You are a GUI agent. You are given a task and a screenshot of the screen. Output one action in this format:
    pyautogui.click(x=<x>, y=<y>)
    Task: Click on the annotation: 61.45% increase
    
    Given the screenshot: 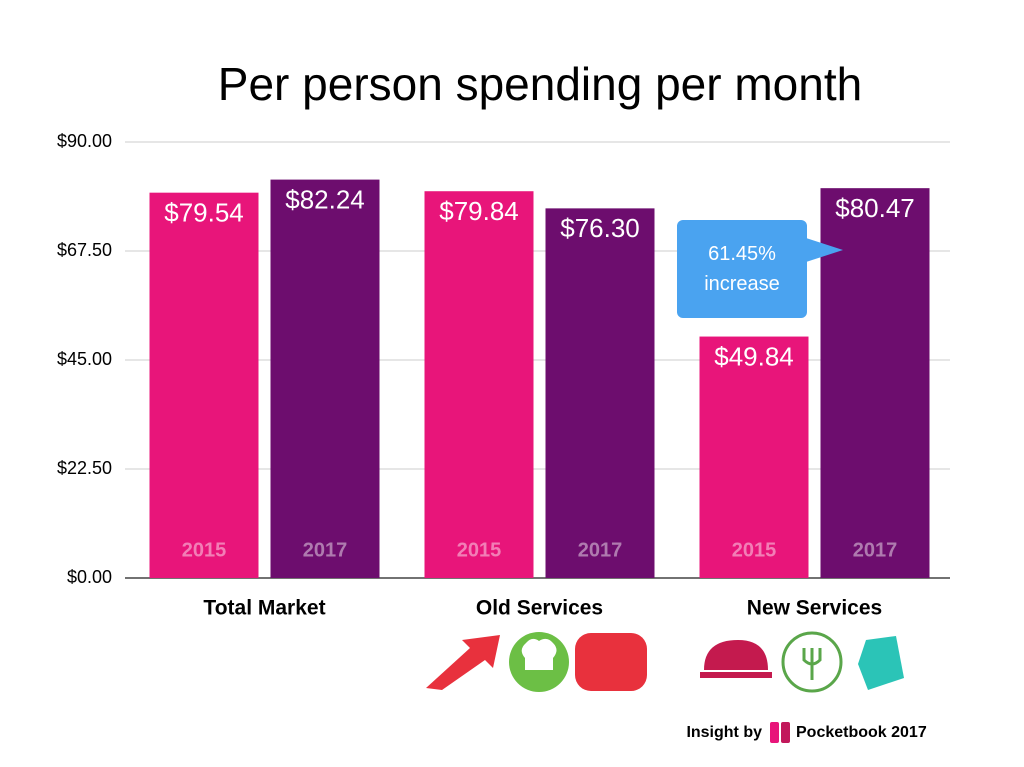 What is the action you would take?
    pyautogui.click(x=742, y=269)
    